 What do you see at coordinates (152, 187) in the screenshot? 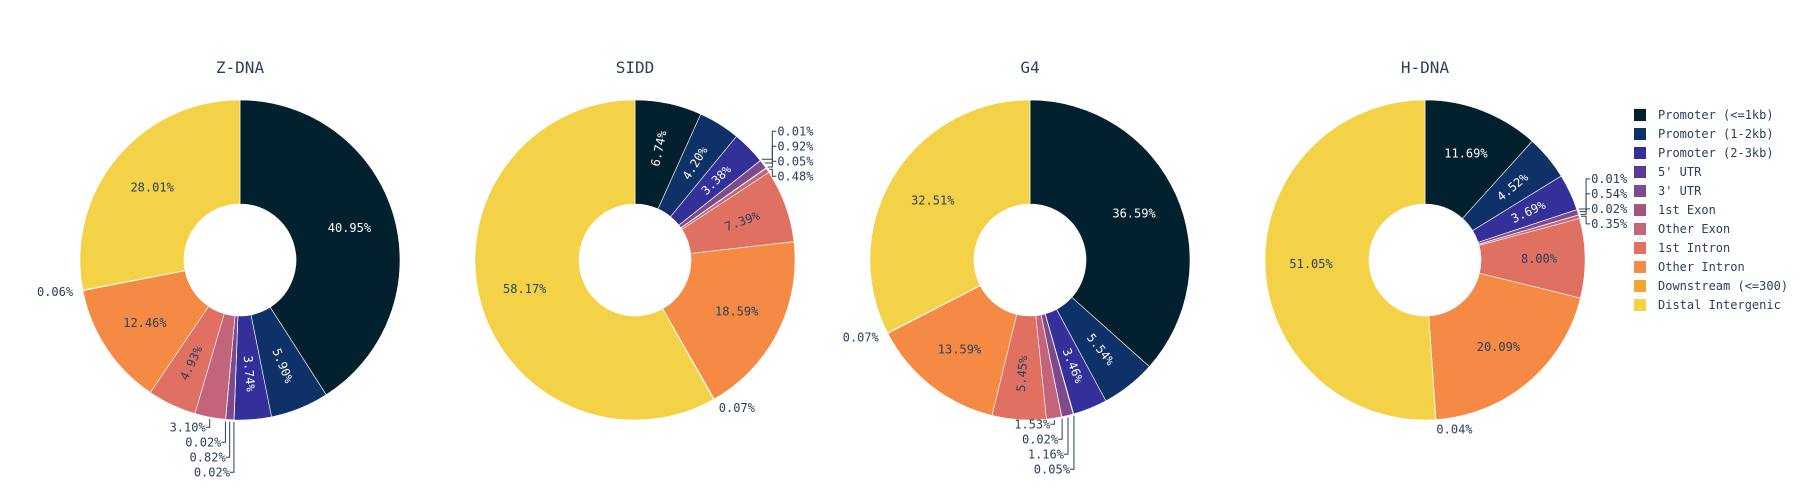
I see `slice-label: 28.01%` at bounding box center [152, 187].